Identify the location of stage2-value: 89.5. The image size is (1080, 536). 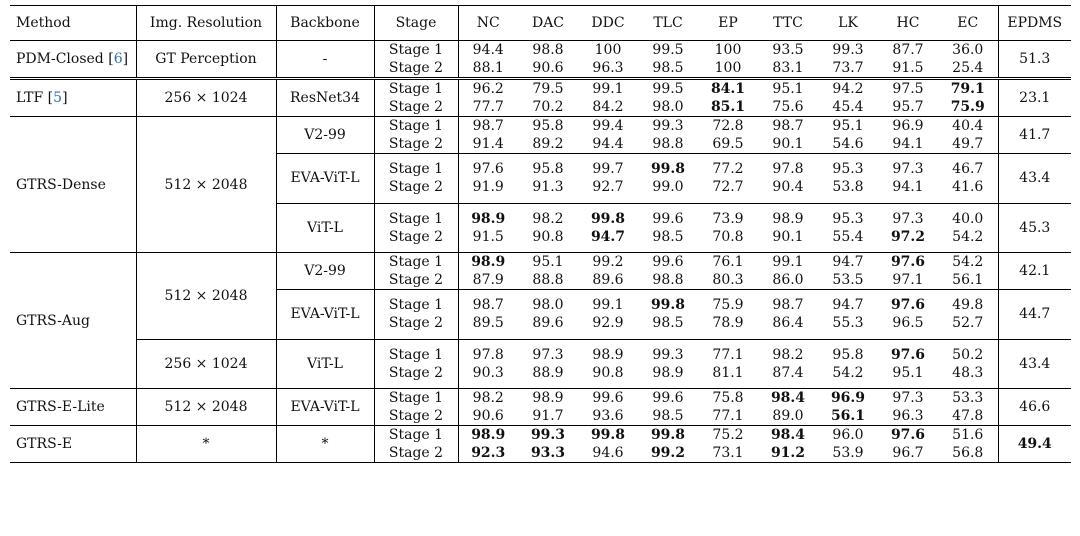
(488, 323).